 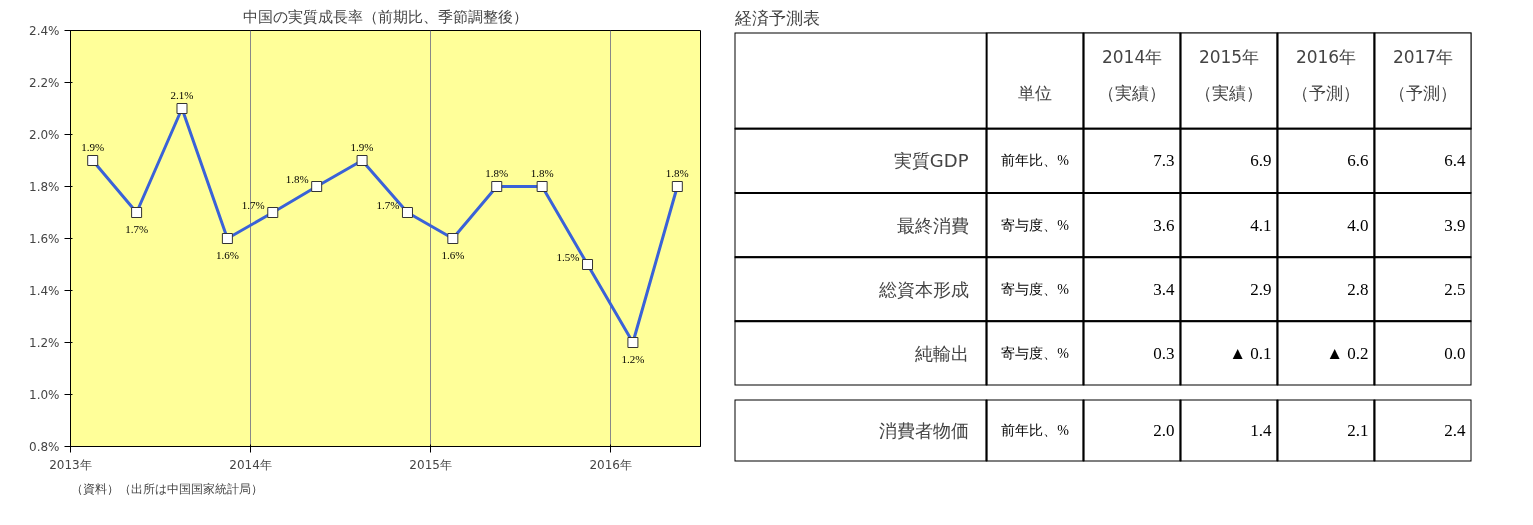 What do you see at coordinates (1455, 161) in the screenshot?
I see `text: 6.4` at bounding box center [1455, 161].